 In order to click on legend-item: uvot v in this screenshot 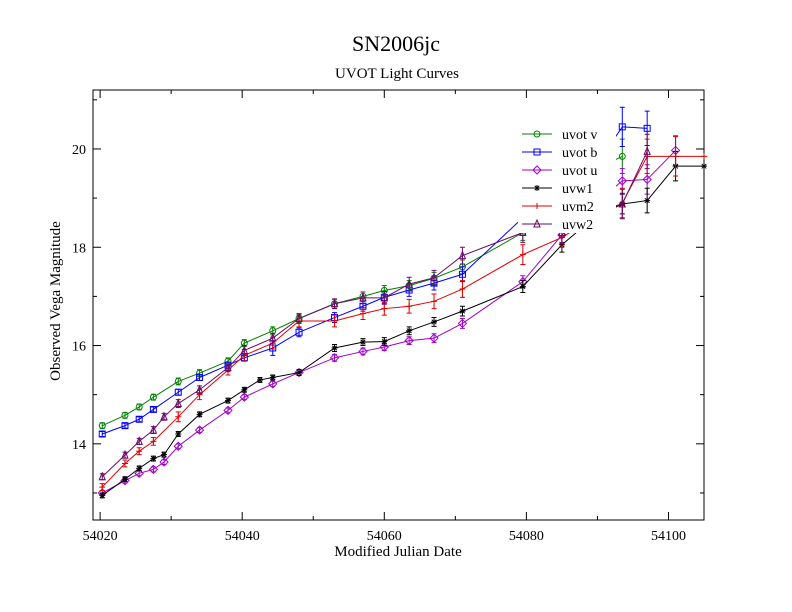, I will do `click(559, 135)`.